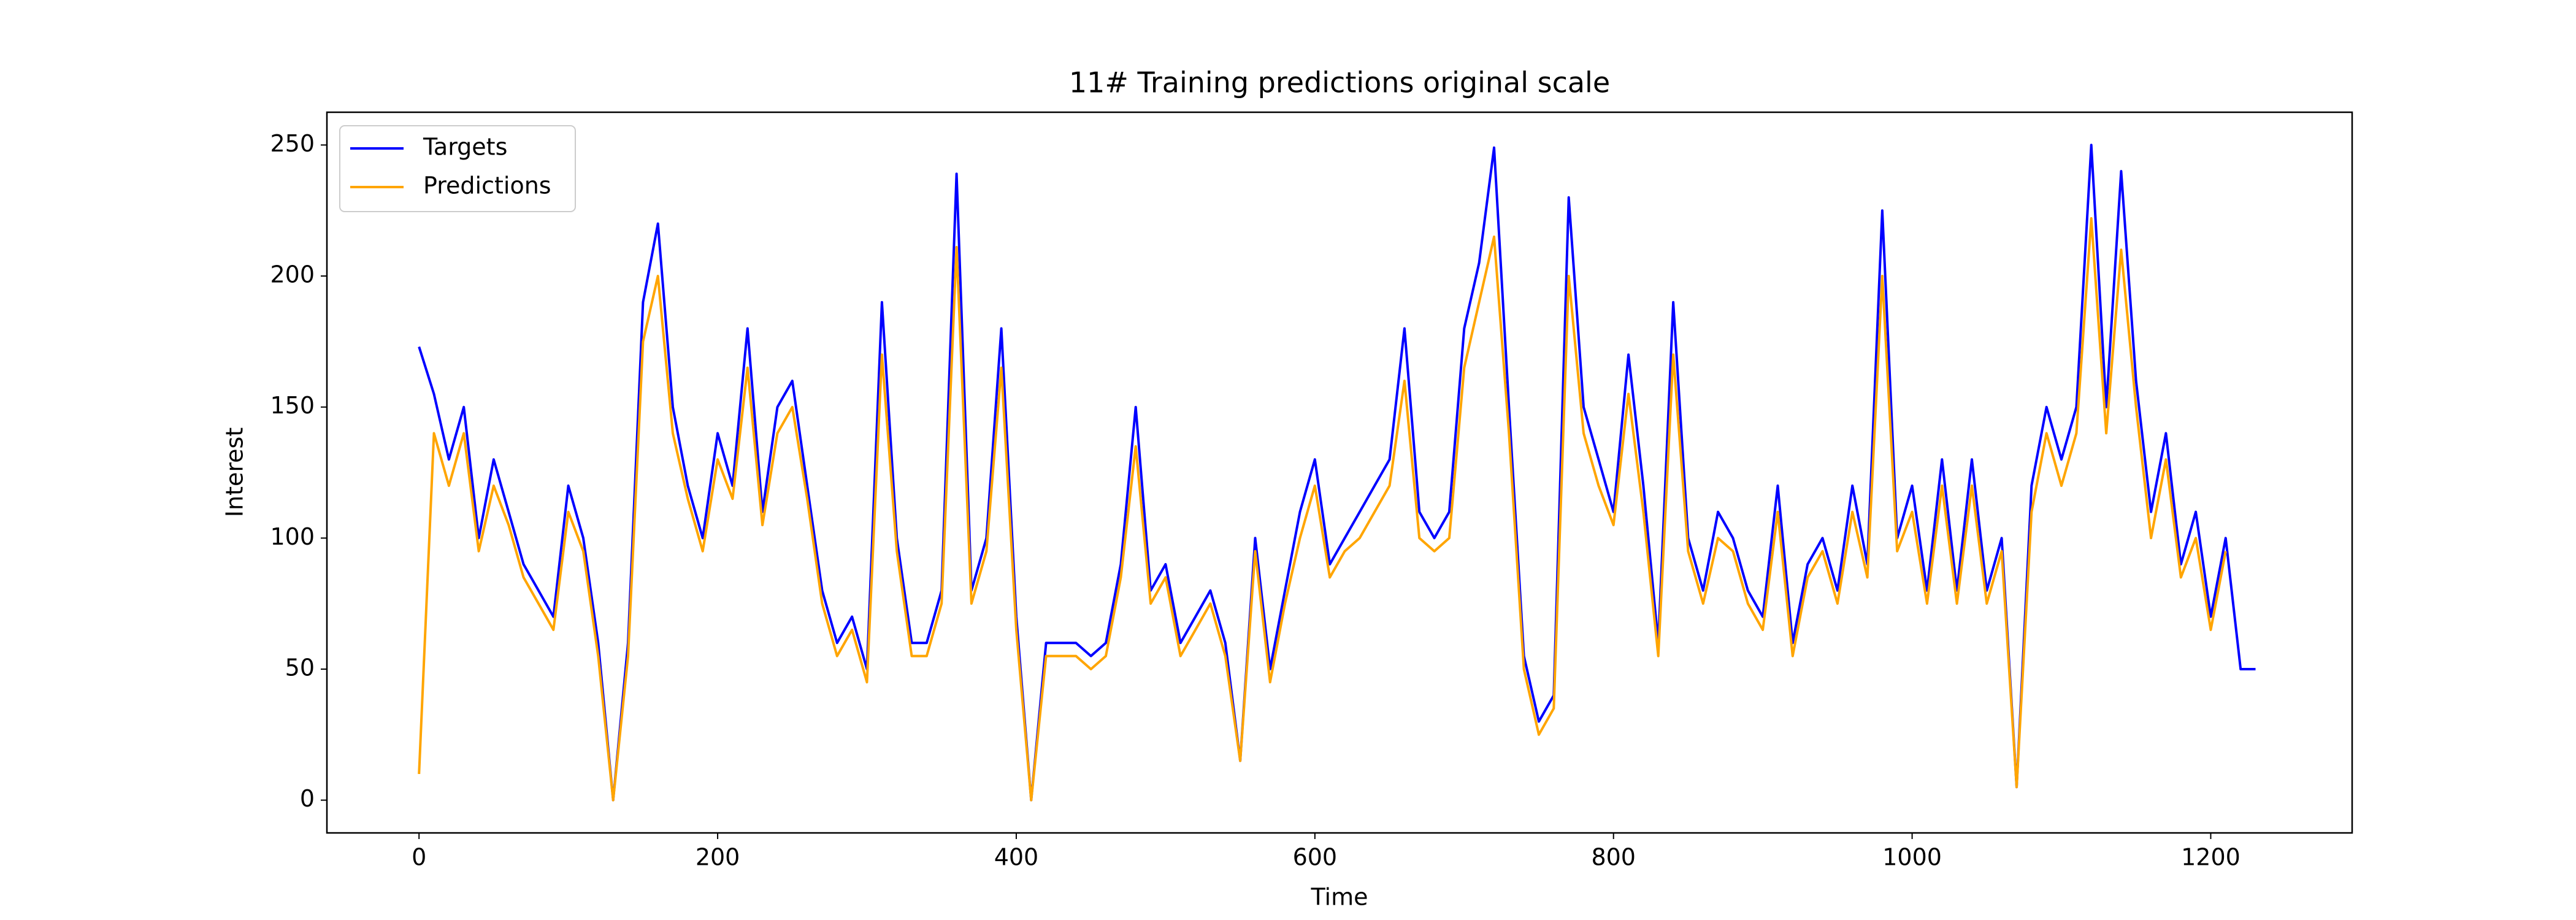 The width and height of the screenshot is (2576, 920). Describe the element at coordinates (307, 798) in the screenshot. I see `y-tick-label: 0` at that location.